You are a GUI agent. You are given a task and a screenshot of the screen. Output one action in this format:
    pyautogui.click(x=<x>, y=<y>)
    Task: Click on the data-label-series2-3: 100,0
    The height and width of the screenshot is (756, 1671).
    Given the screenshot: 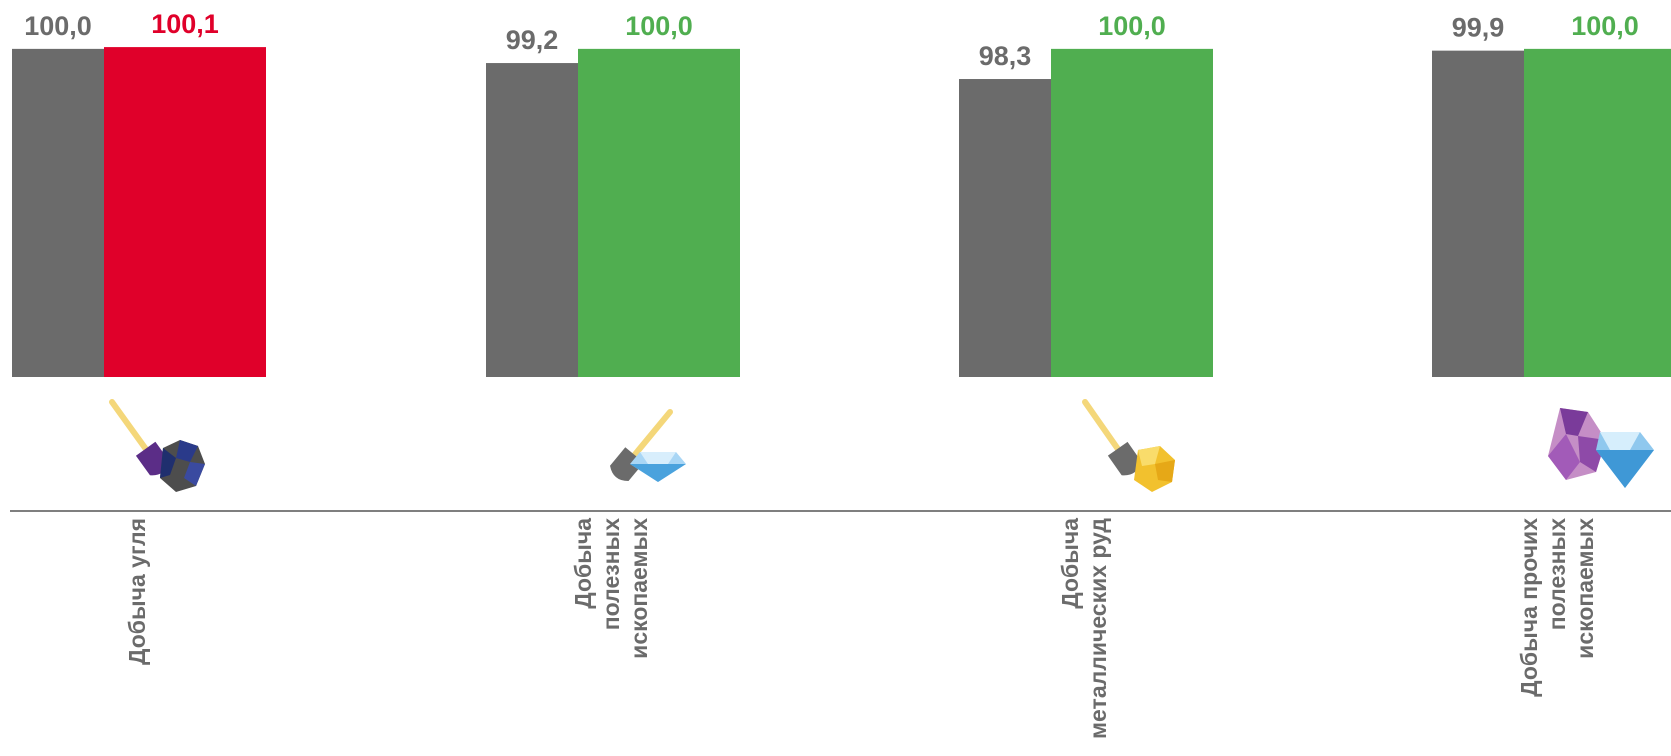 What is the action you would take?
    pyautogui.click(x=1132, y=26)
    